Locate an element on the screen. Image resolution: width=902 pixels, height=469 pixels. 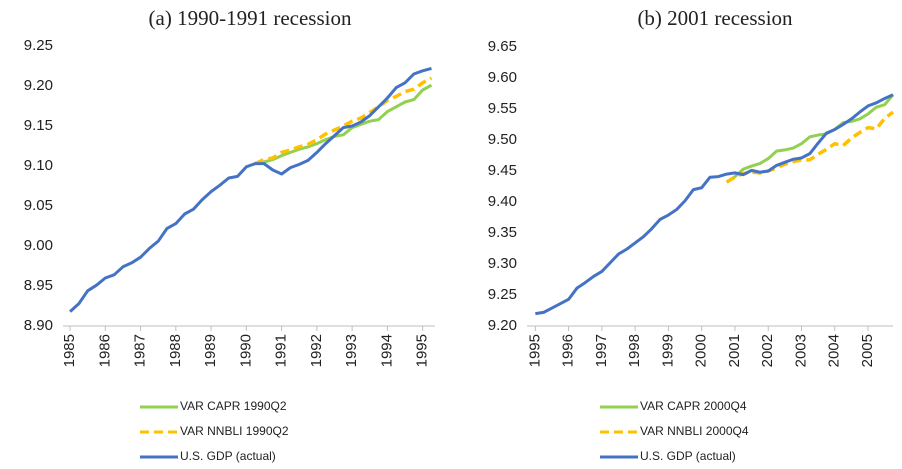
x-tick-label: 1991 is located at coordinates (281, 350).